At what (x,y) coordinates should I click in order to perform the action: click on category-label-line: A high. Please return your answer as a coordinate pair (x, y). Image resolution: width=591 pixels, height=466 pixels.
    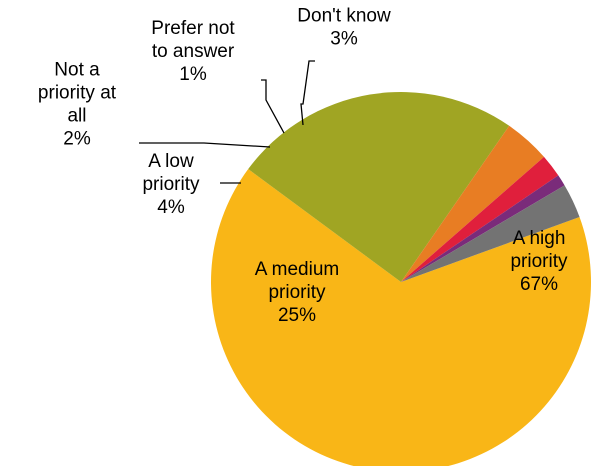
    Looking at the image, I should click on (539, 238).